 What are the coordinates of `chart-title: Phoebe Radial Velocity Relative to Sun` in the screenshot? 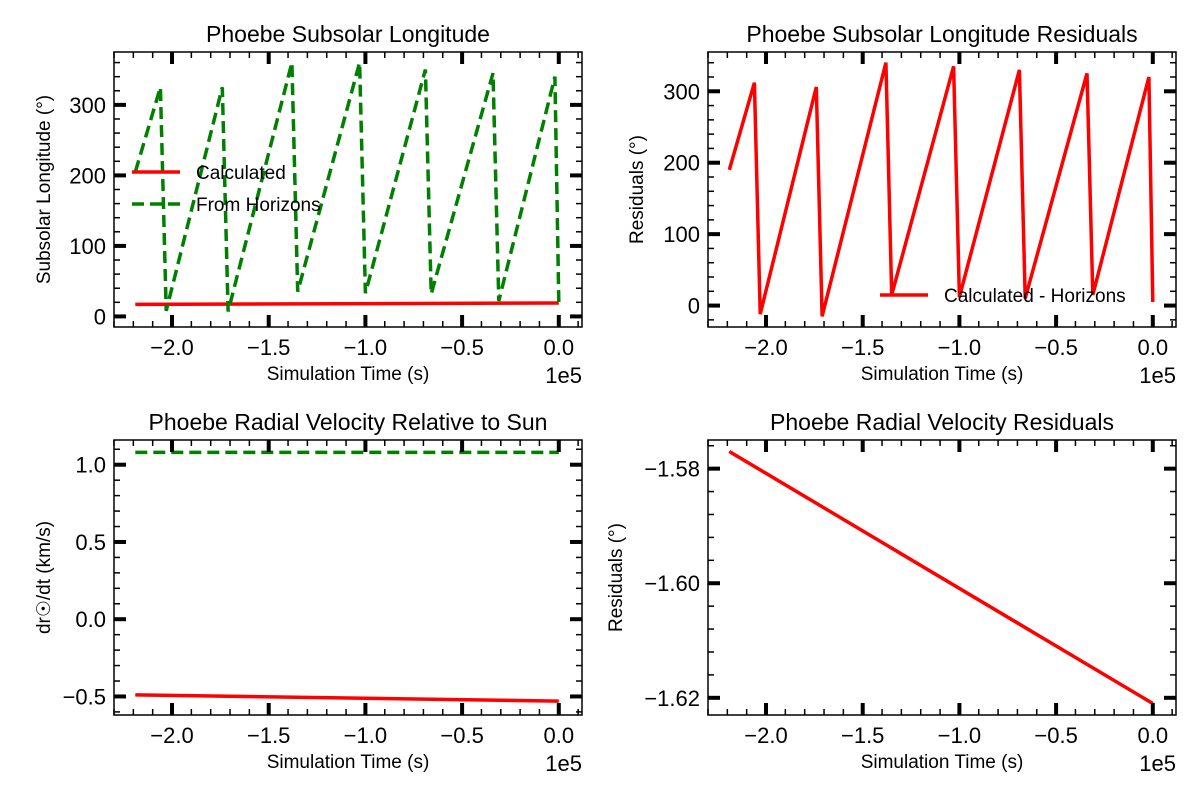 It's located at (348, 422).